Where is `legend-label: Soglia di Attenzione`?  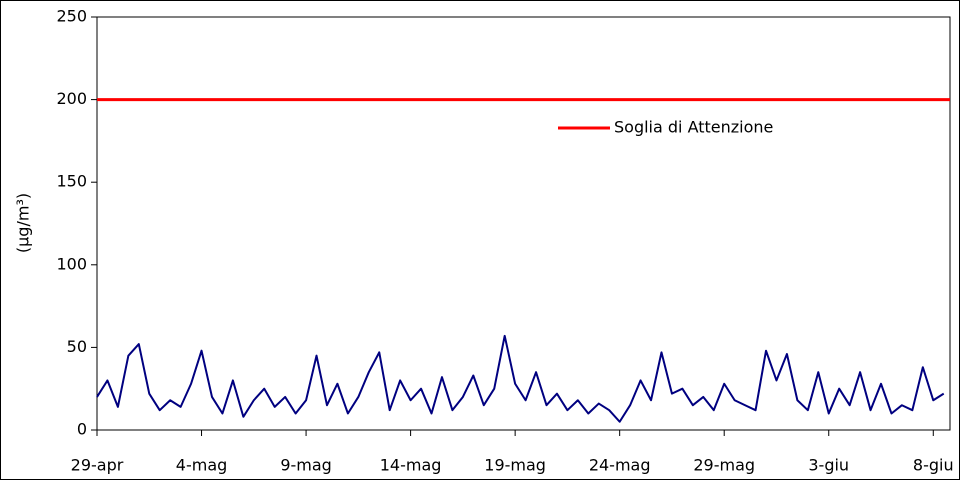 legend-label: Soglia di Attenzione is located at coordinates (693, 127).